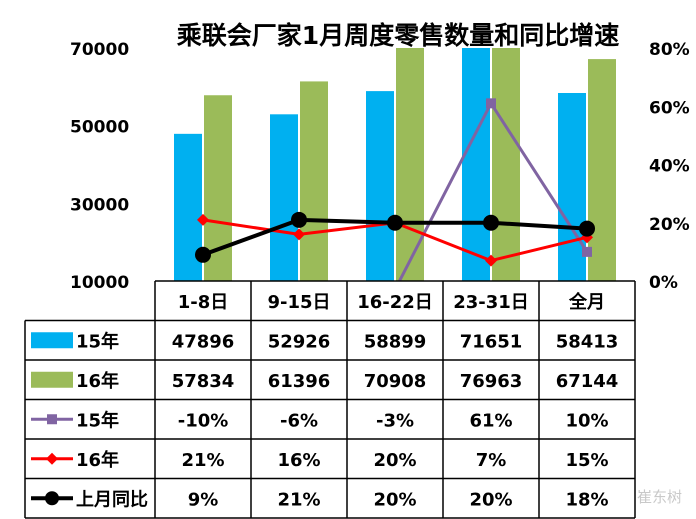 The height and width of the screenshot is (519, 696). What do you see at coordinates (99, 50) in the screenshot?
I see `left-tick-label: 70000` at bounding box center [99, 50].